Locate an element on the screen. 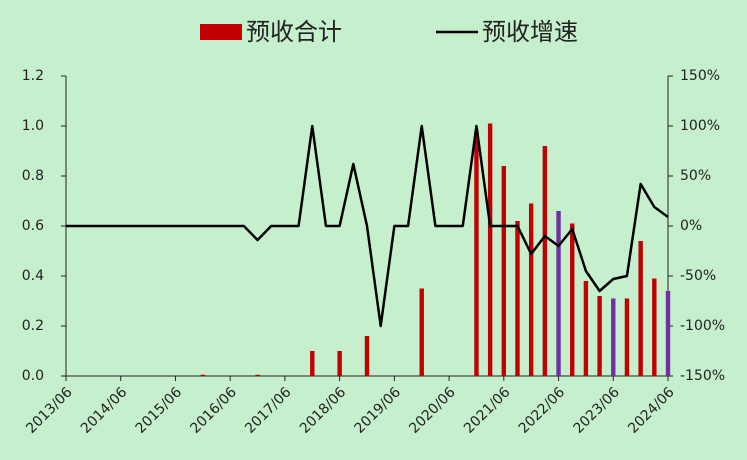 The height and width of the screenshot is (460, 747). y2-tick-label: -100% is located at coordinates (702, 326).